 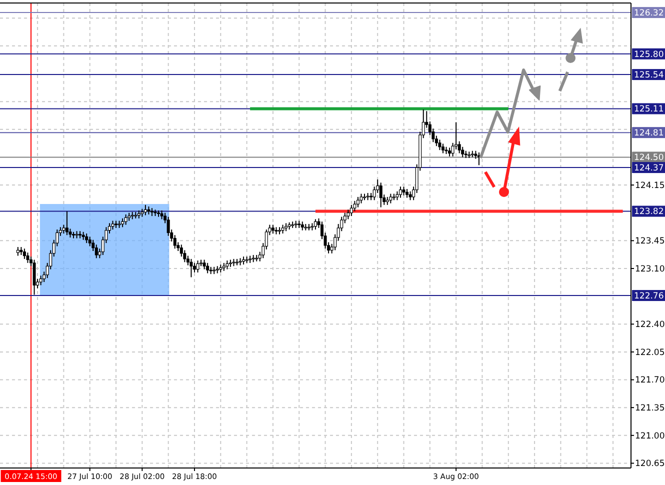 I want to click on text: 121.70, so click(x=650, y=381).